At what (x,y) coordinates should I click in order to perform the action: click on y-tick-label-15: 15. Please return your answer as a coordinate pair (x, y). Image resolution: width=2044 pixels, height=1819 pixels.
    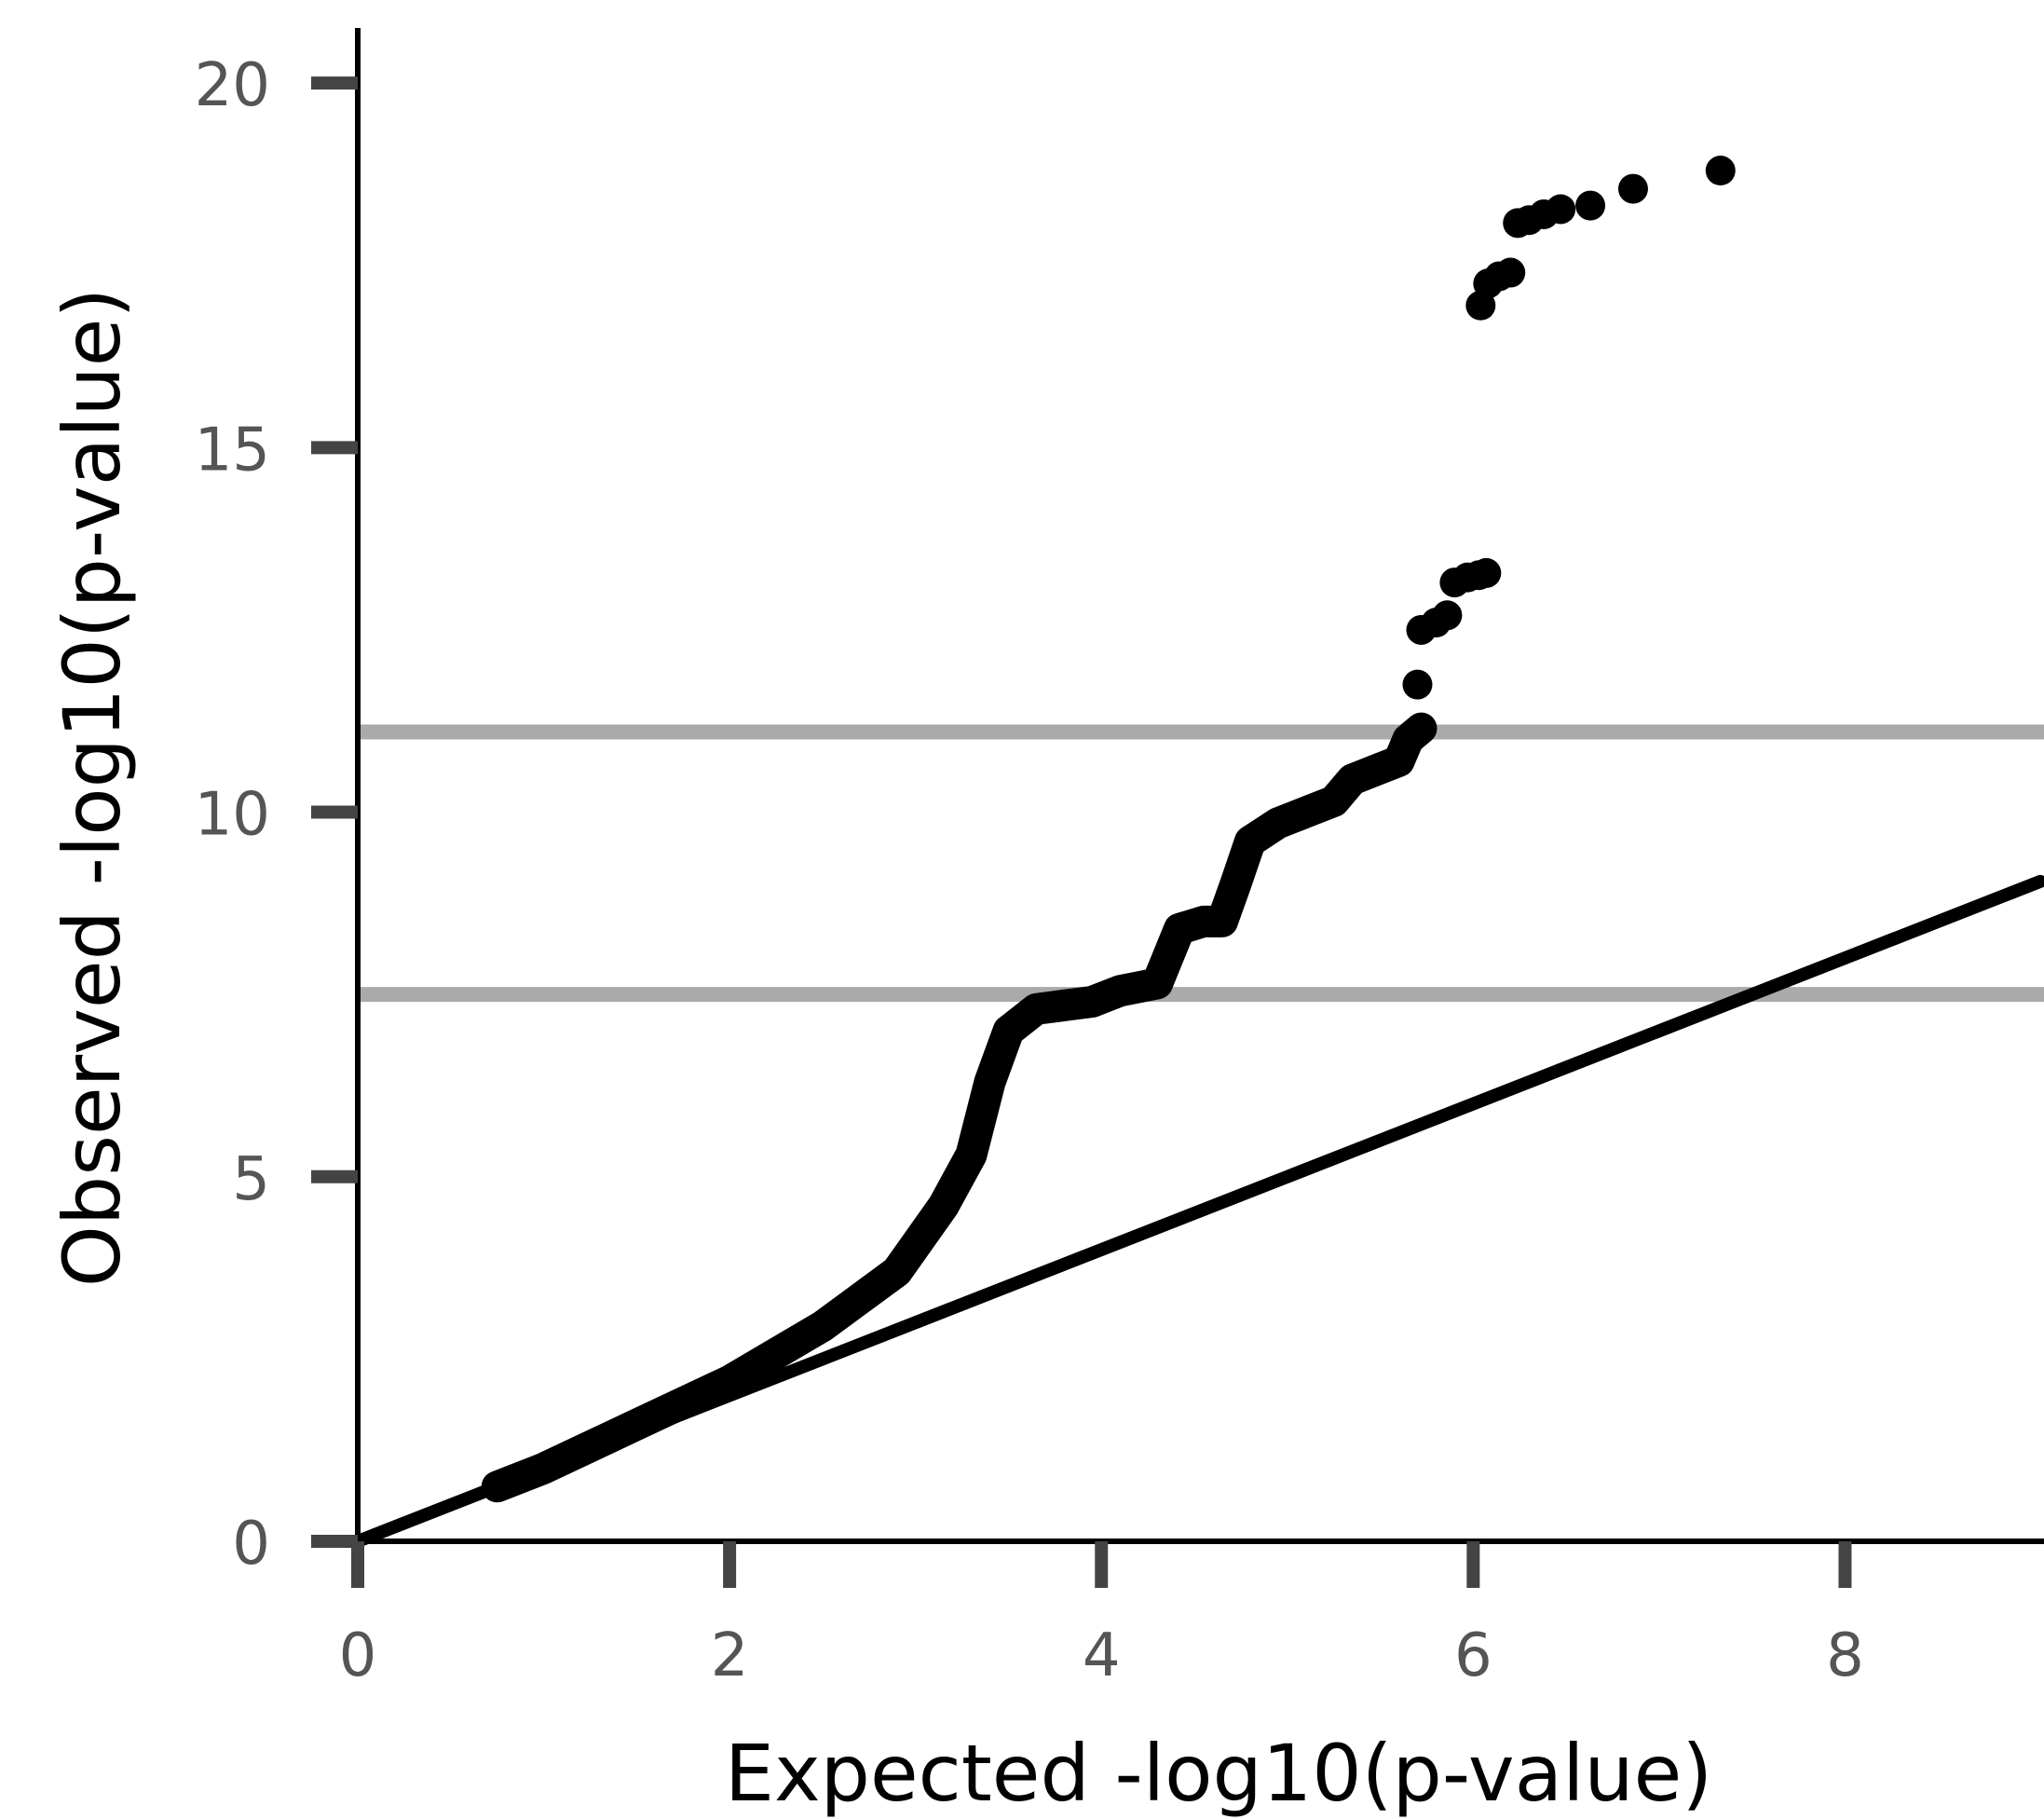
    Looking at the image, I should click on (232, 451).